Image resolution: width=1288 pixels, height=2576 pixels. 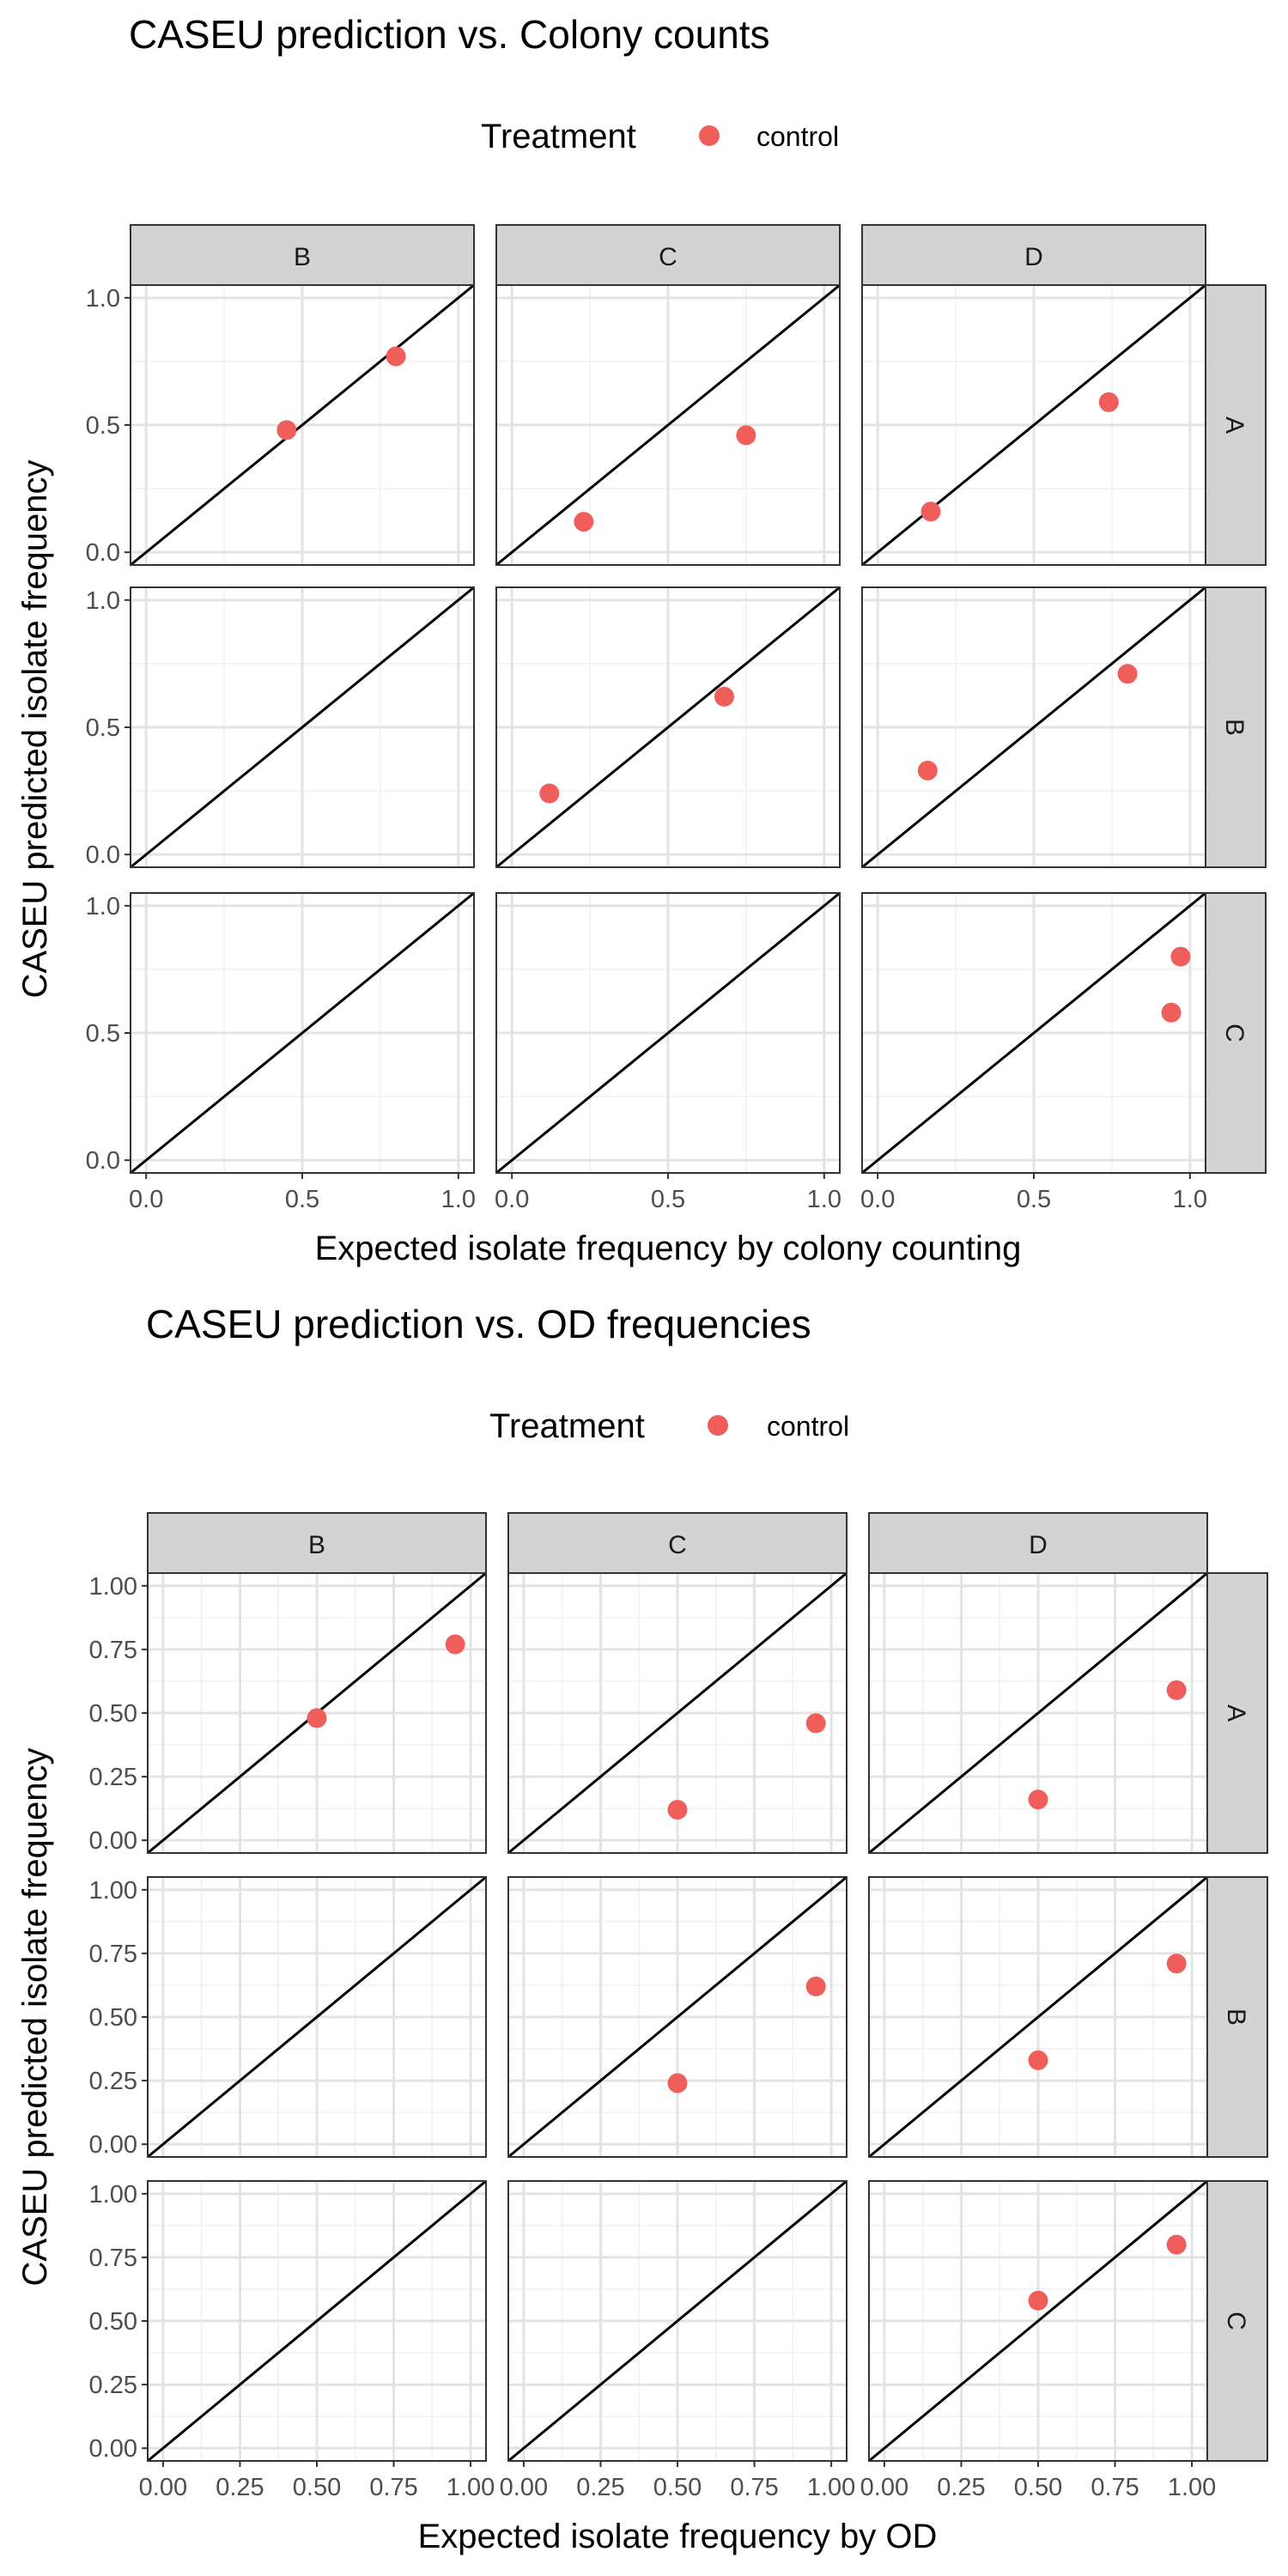 What do you see at coordinates (678, 2340) in the screenshot?
I see `panel-C-C: 0.00 0.25 0.50 0.75 1.00` at bounding box center [678, 2340].